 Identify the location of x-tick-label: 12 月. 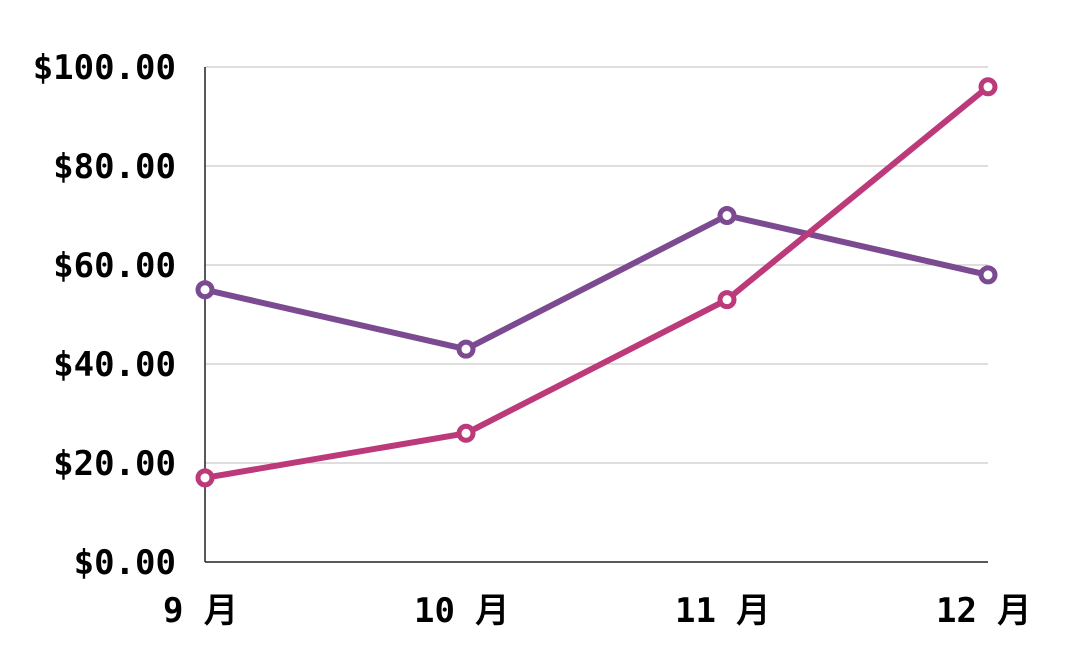
(983, 611).